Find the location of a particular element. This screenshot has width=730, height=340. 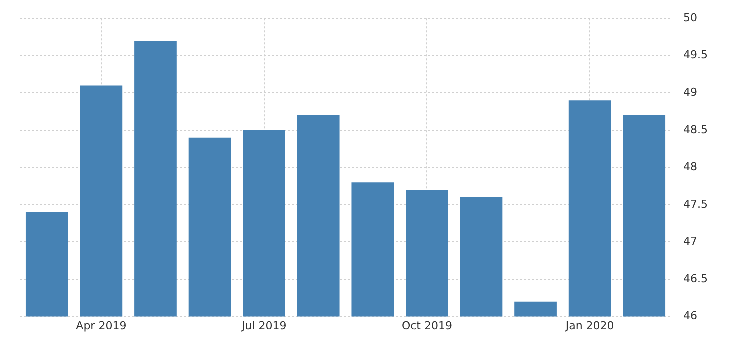

y-tick-label: 47 is located at coordinates (691, 241).